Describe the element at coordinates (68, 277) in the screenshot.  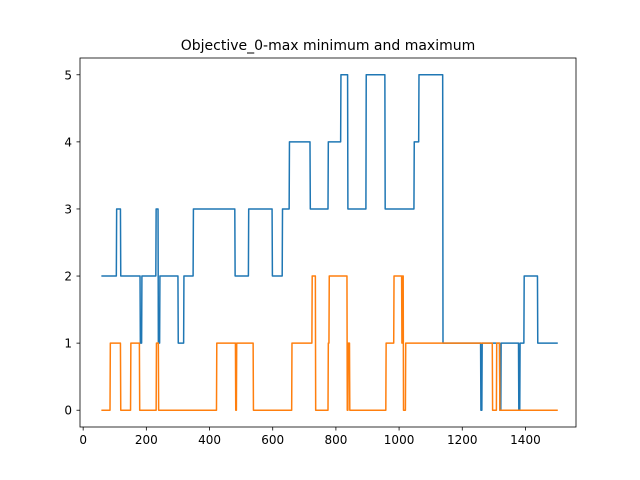
I see `y-tick-label: 2` at that location.